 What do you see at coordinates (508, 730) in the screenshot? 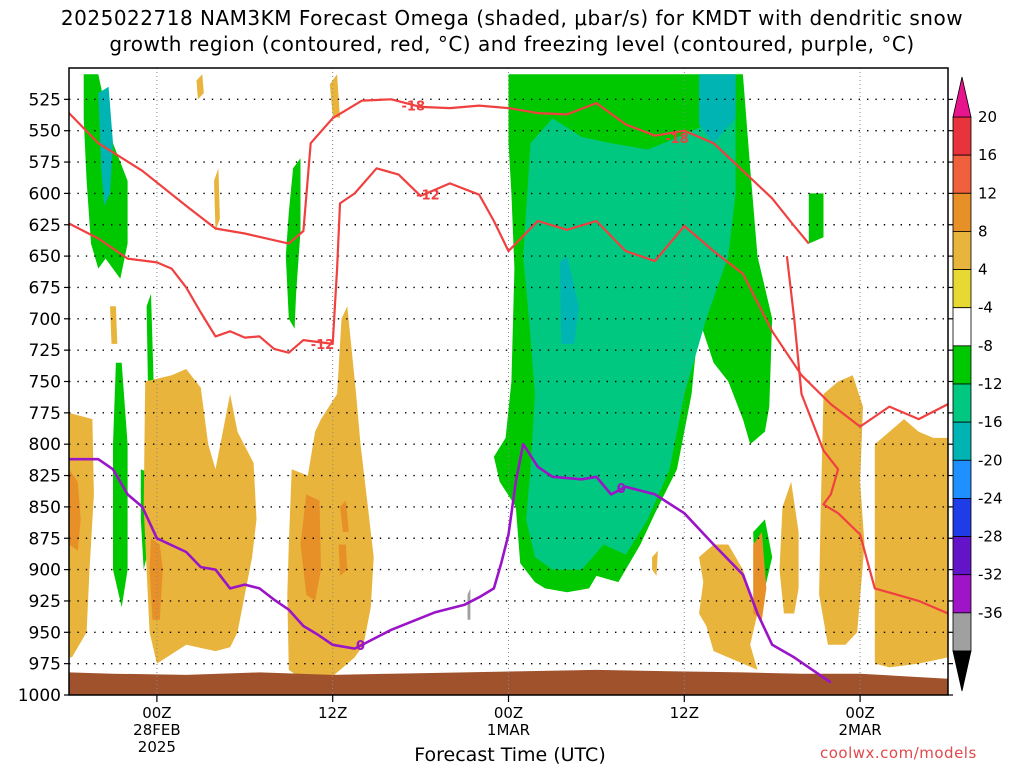
I see `xlabel-2-1: 1MAR` at bounding box center [508, 730].